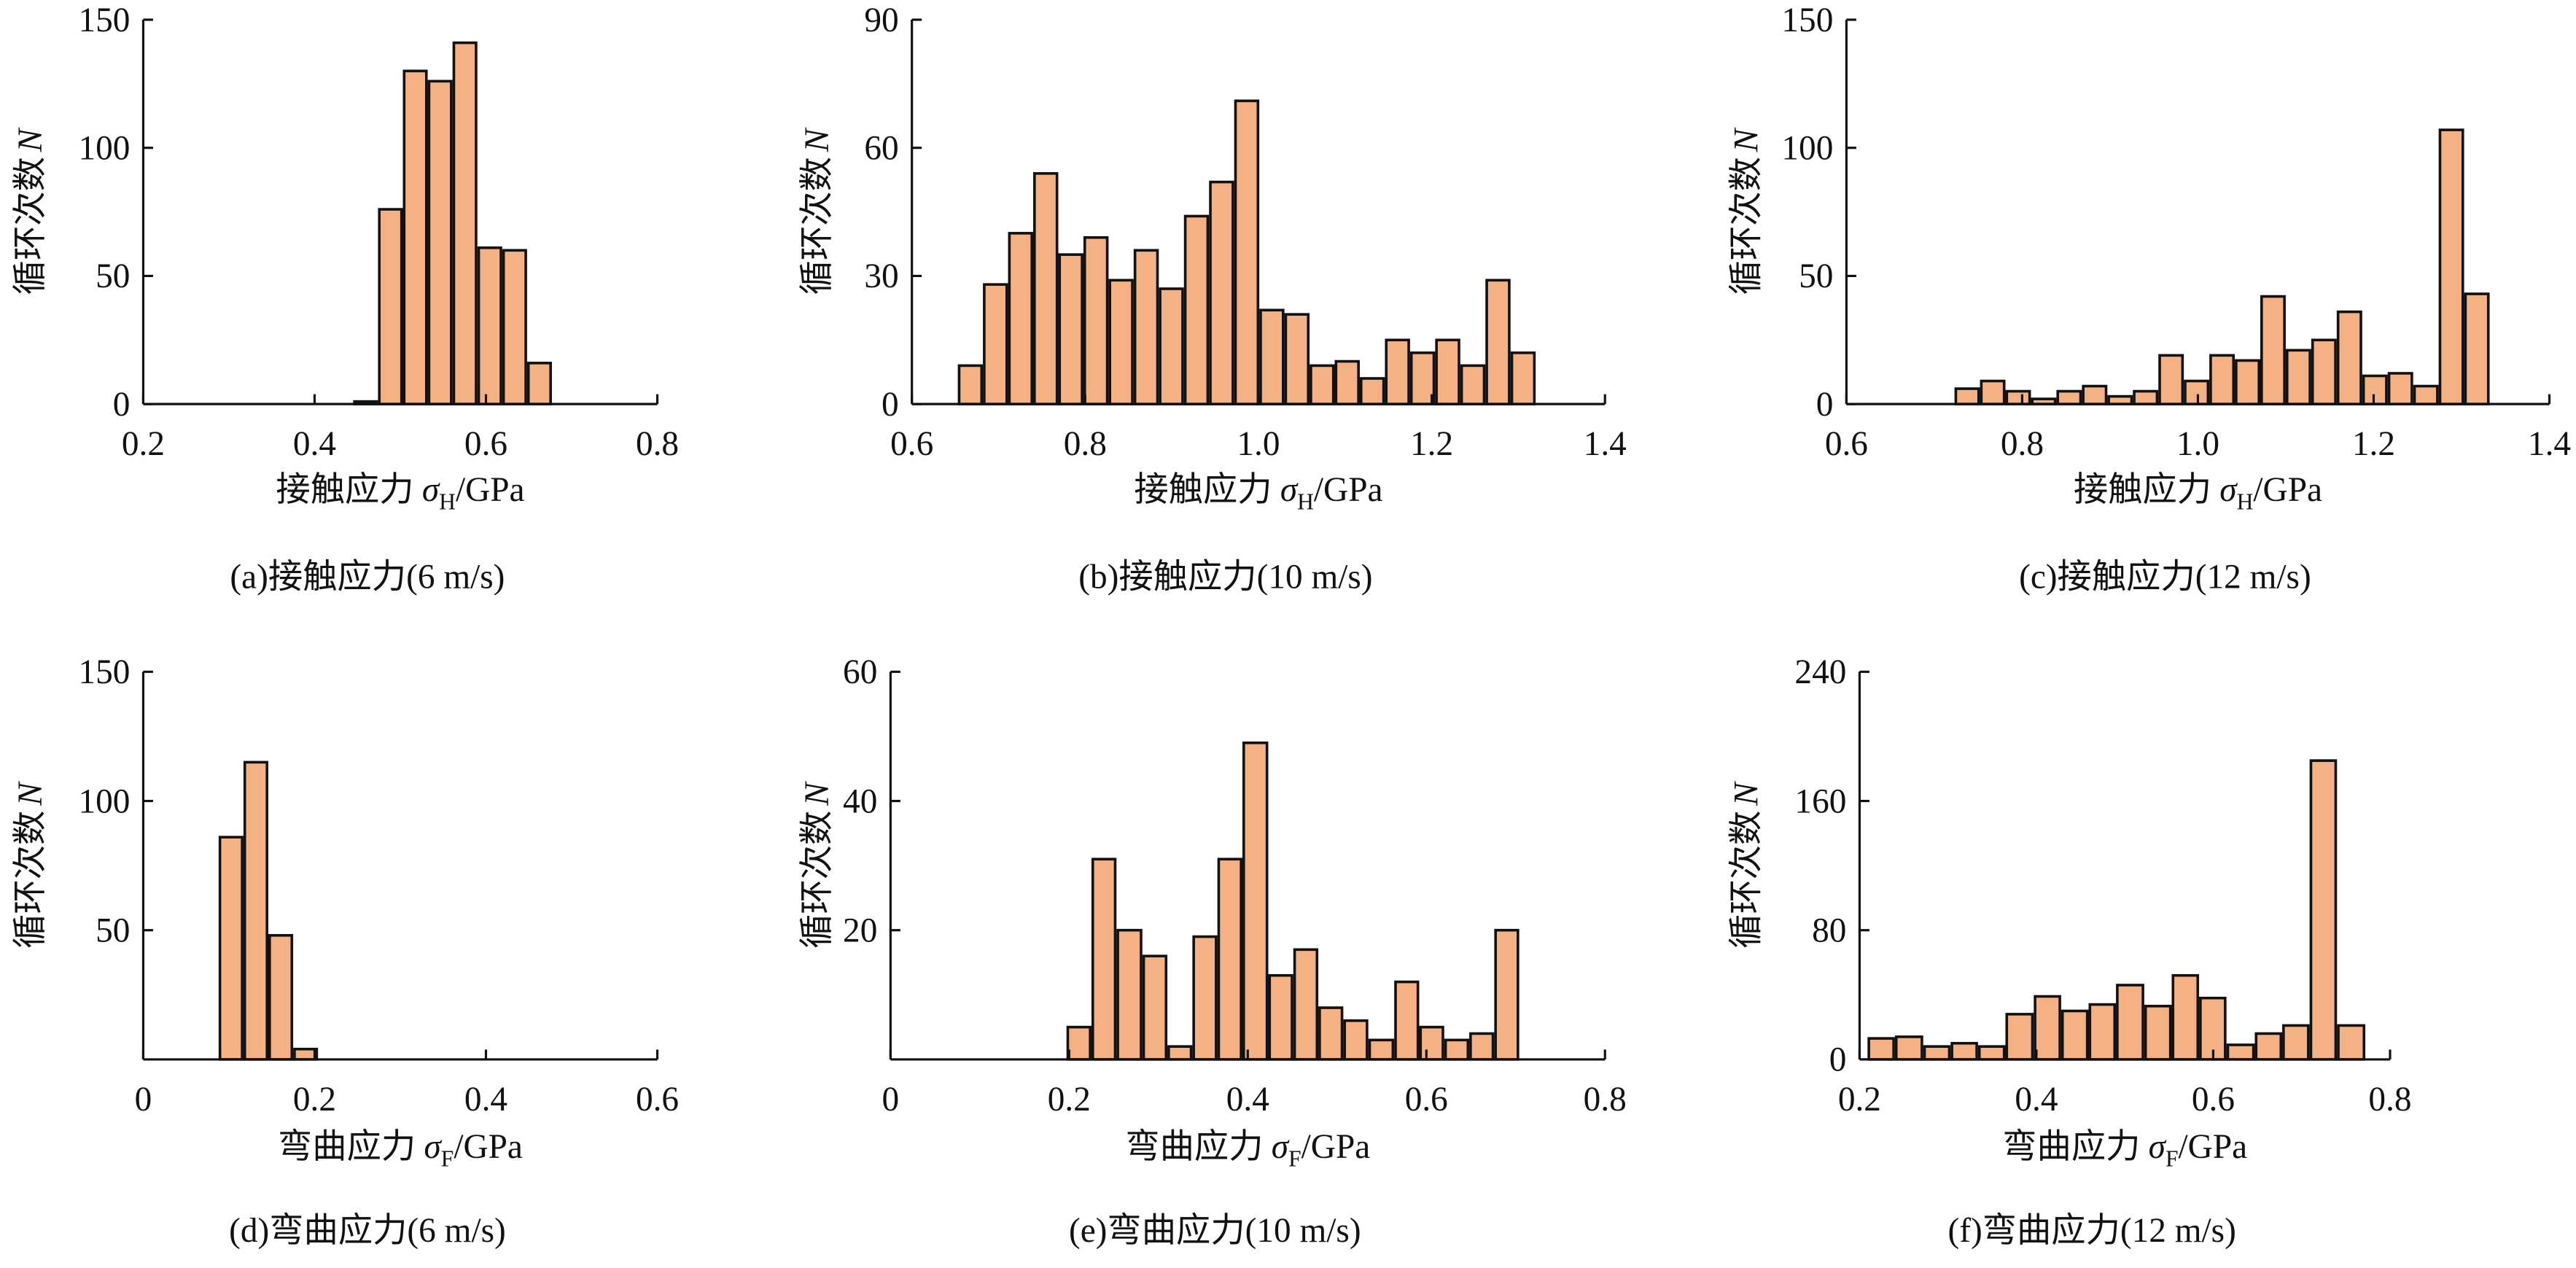 This screenshot has height=1268, width=2576. Describe the element at coordinates (881, 20) in the screenshot. I see `y-tick-label: 90` at that location.